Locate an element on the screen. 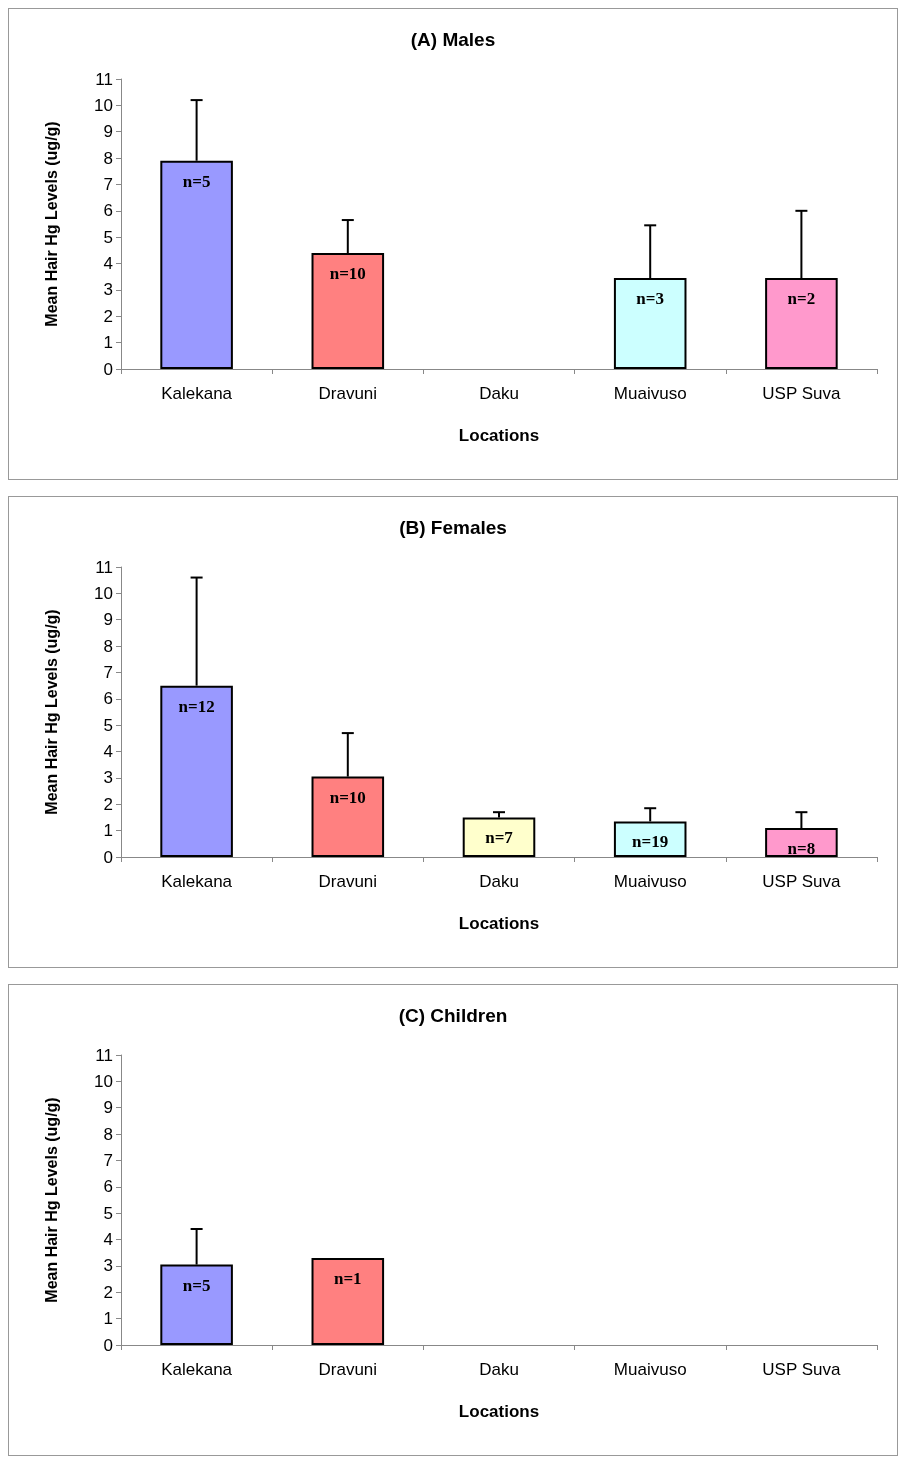  annotation: n=3 is located at coordinates (650, 299).